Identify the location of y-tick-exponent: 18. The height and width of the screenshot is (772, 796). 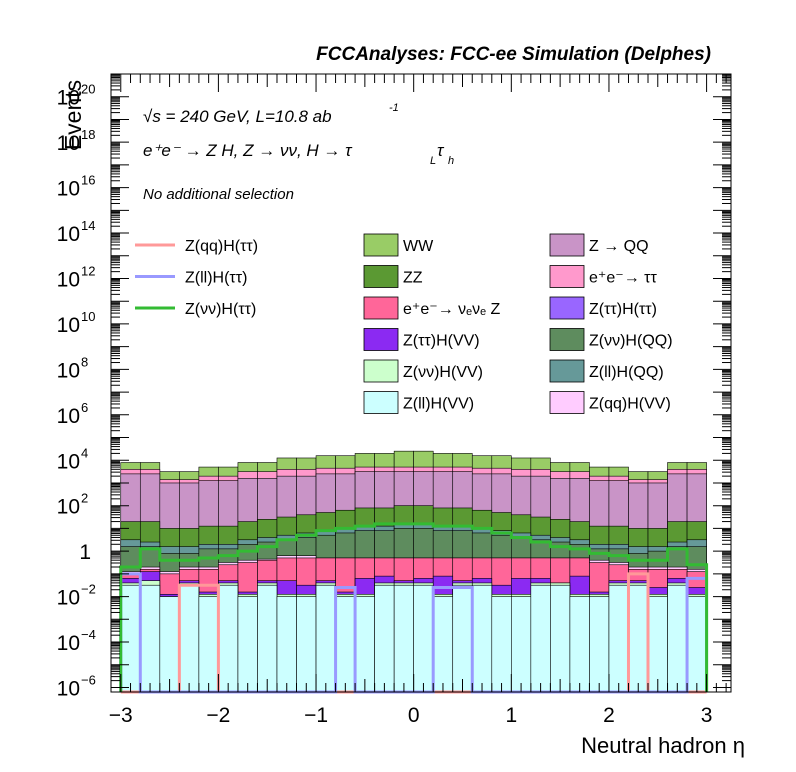
(88, 134).